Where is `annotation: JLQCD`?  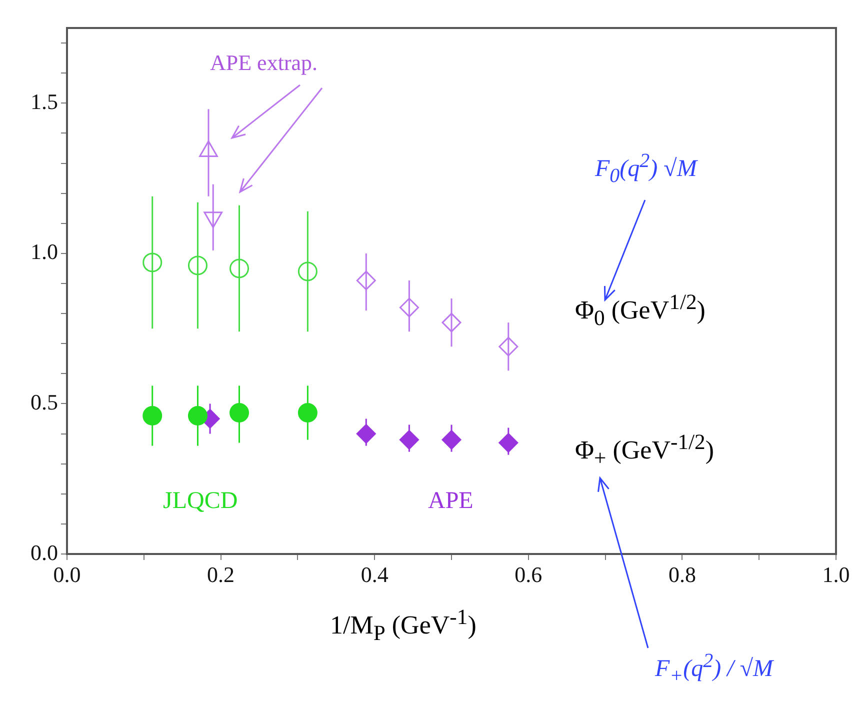 annotation: JLQCD is located at coordinates (200, 501).